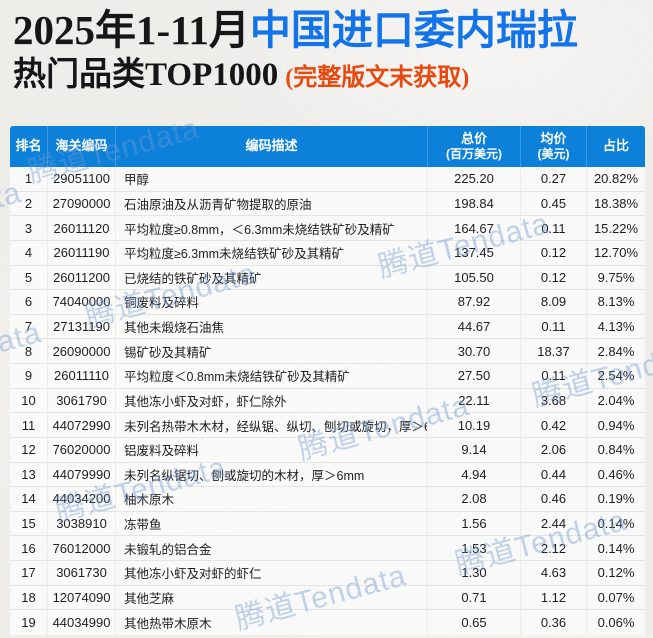  I want to click on table-row: 14 44034200 柚木原木 2.08 0.46 0.19%, so click(327, 499).